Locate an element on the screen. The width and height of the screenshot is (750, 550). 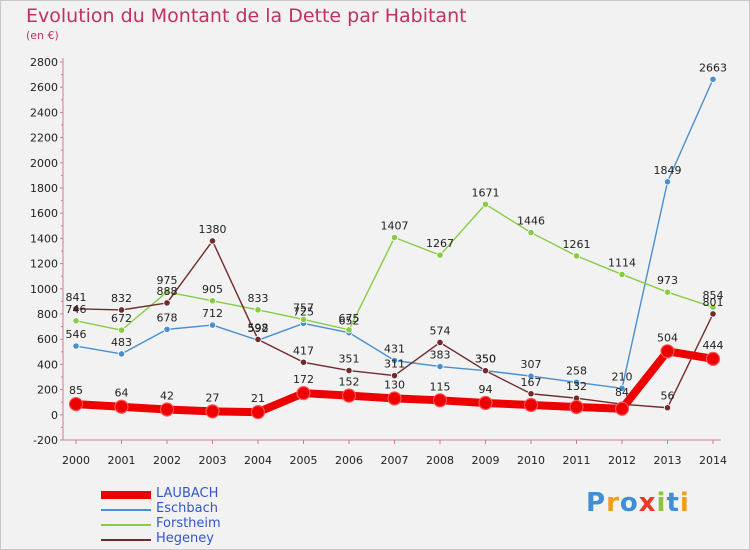
logo-letter: x is located at coordinates (647, 503).